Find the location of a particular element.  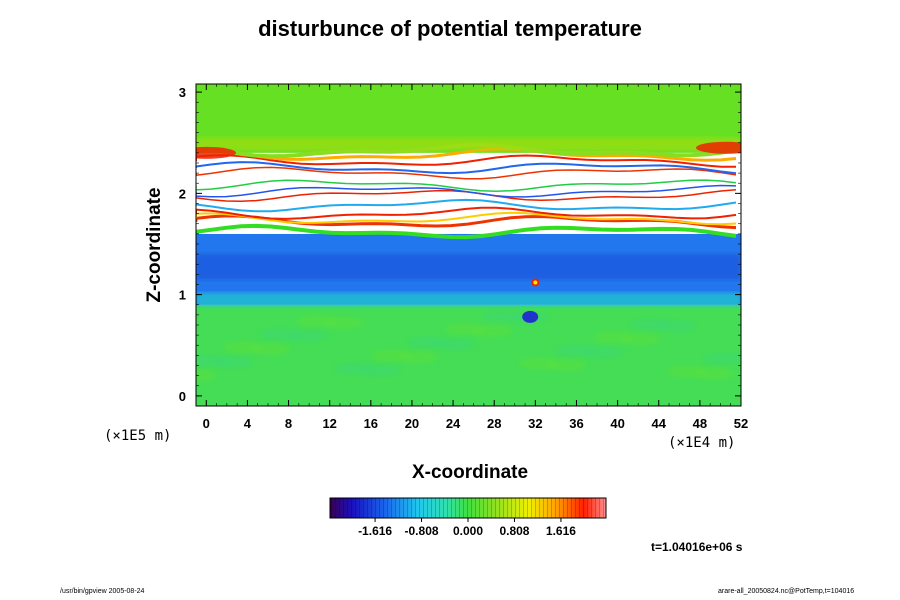

x-tick-label: 32 is located at coordinates (535, 423).